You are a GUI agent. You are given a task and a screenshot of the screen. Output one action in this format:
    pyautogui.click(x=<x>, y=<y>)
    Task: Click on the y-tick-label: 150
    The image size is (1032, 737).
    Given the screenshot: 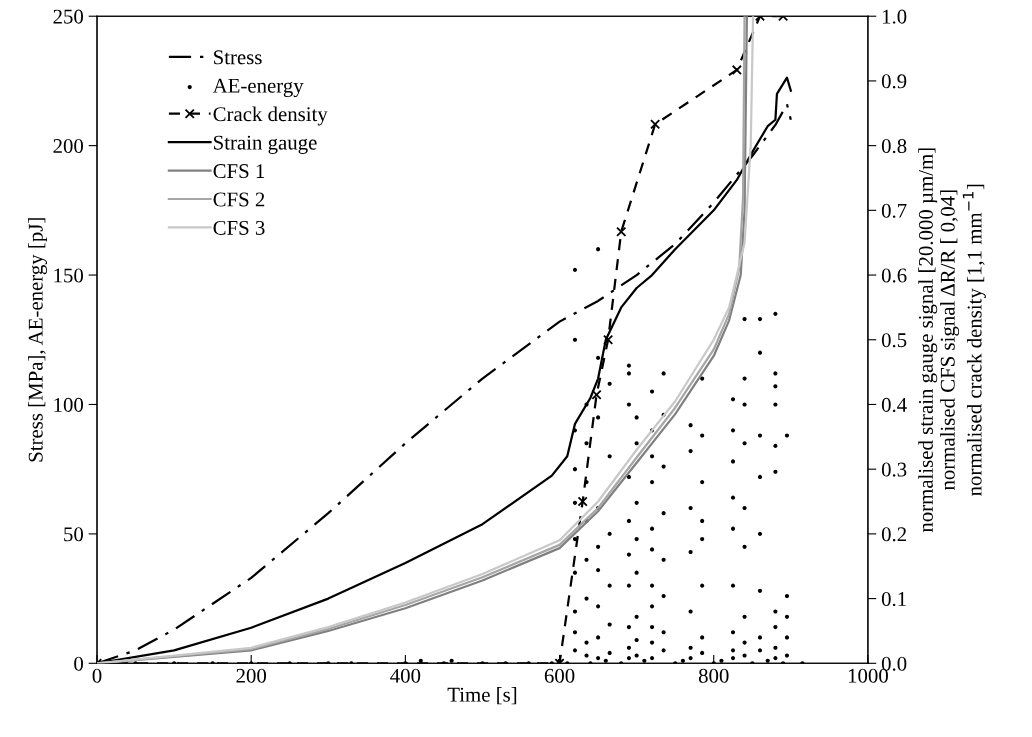 What is the action you would take?
    pyautogui.click(x=69, y=275)
    